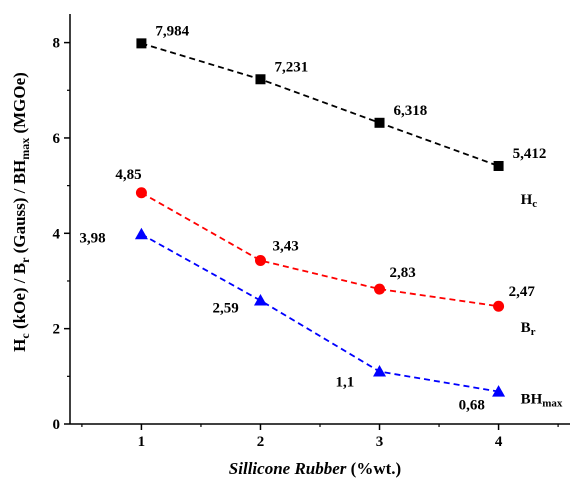  I want to click on data-label: 7,984, so click(172, 31).